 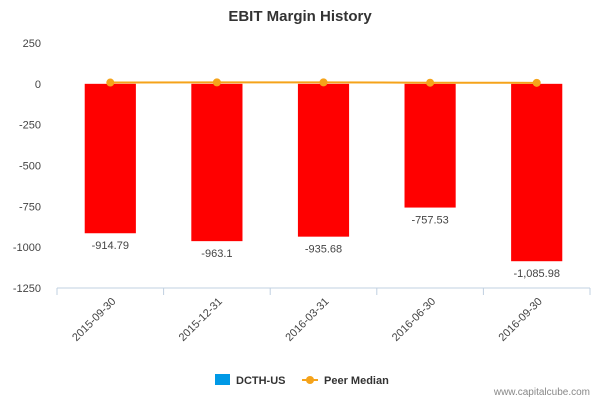 What do you see at coordinates (261, 381) in the screenshot?
I see `legend-label-dcth: DCTH-US` at bounding box center [261, 381].